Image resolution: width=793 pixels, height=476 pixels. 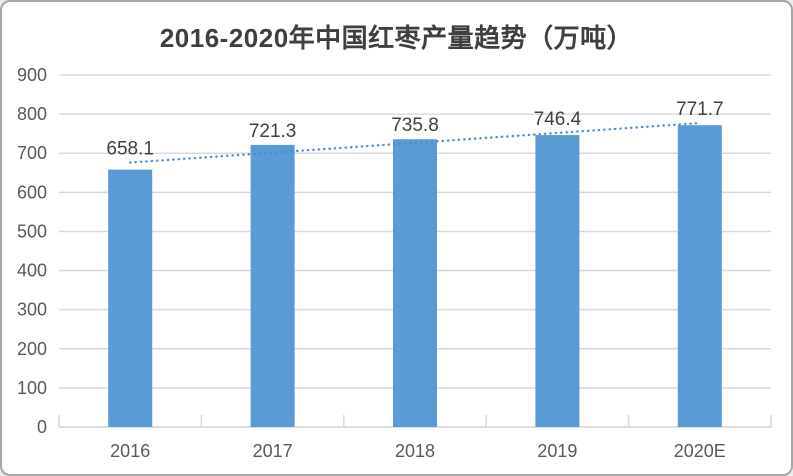 What do you see at coordinates (557, 451) in the screenshot?
I see `x-tick-label: 2019` at bounding box center [557, 451].